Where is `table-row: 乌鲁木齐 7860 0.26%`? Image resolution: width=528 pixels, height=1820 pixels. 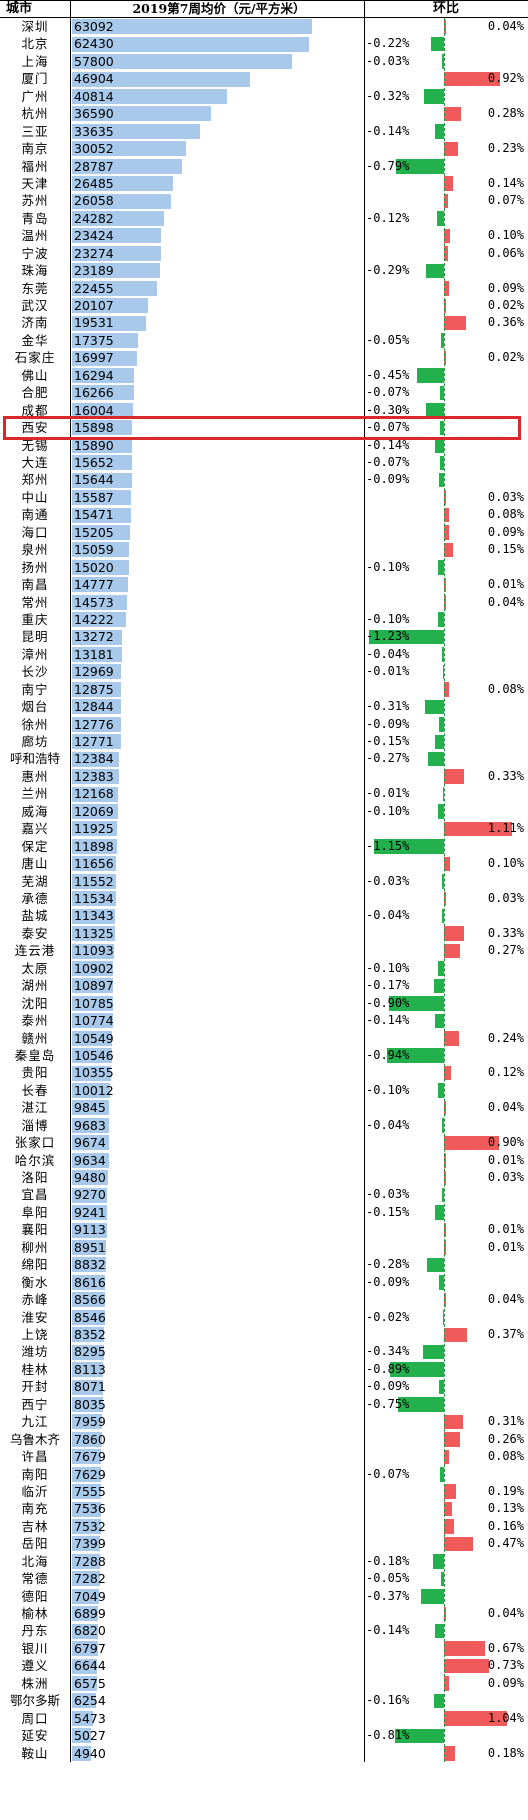 table-row: 乌鲁木齐 7860 0.26% is located at coordinates (264, 1439).